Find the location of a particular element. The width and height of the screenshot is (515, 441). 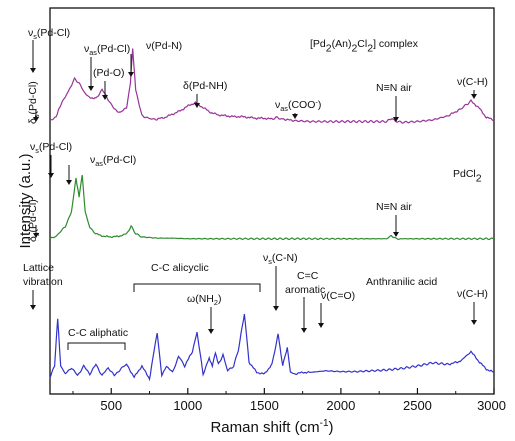

x-tick-label: 2000 is located at coordinates (340, 405).